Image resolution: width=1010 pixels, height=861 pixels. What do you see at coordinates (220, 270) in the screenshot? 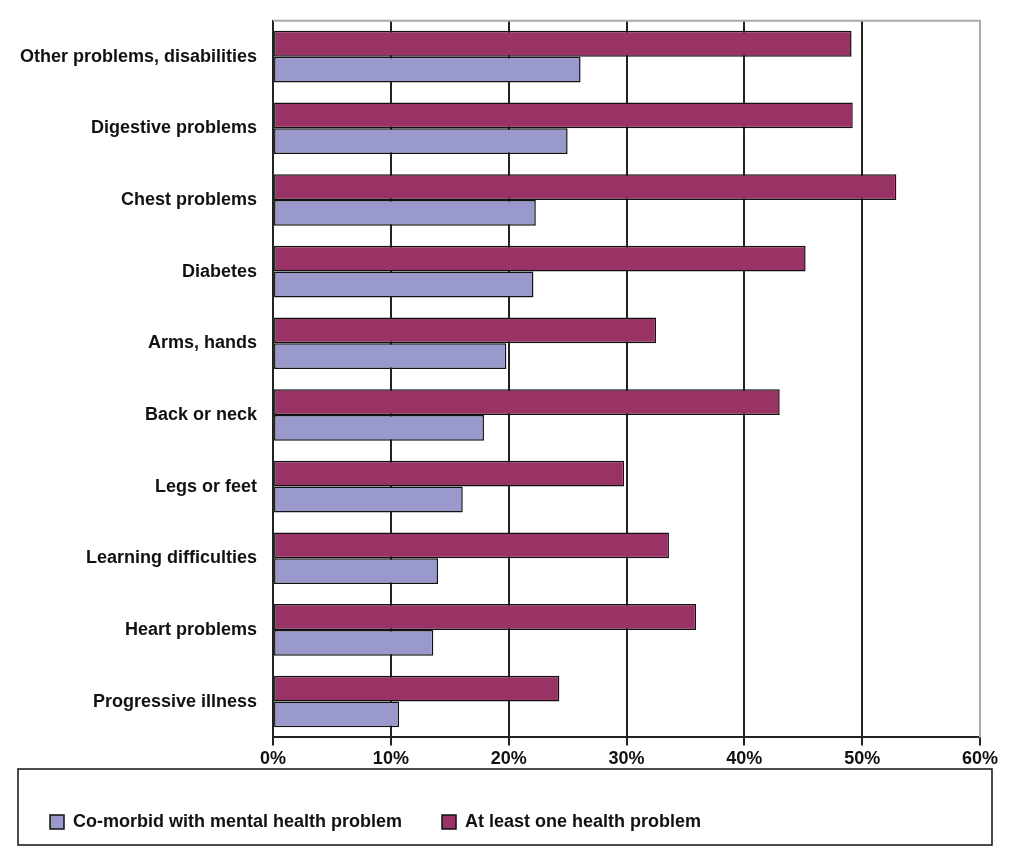
I see `y-tick-label: Diabetes` at bounding box center [220, 270].